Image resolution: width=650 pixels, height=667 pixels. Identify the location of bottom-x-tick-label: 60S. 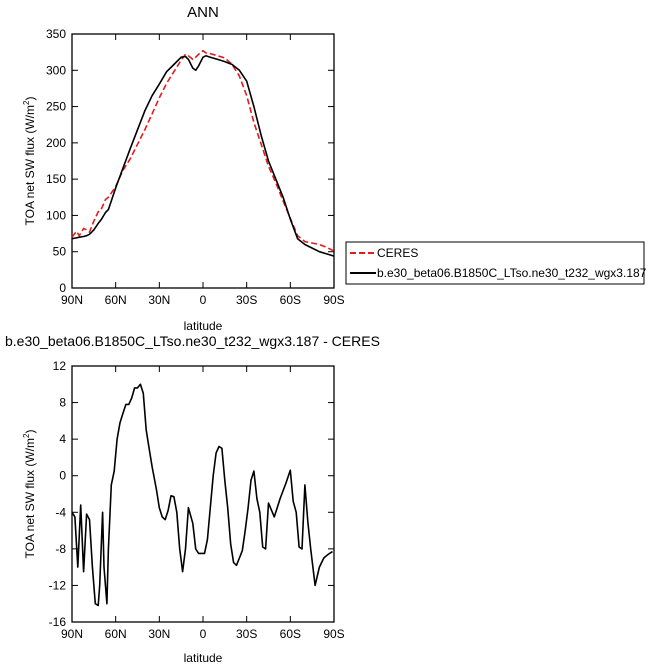
(290, 634).